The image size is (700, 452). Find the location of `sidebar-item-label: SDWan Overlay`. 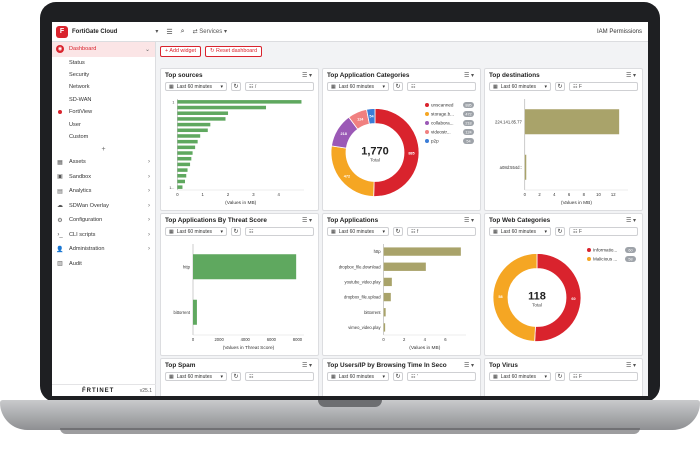

sidebar-item-label: SDWan Overlay is located at coordinates (89, 205).